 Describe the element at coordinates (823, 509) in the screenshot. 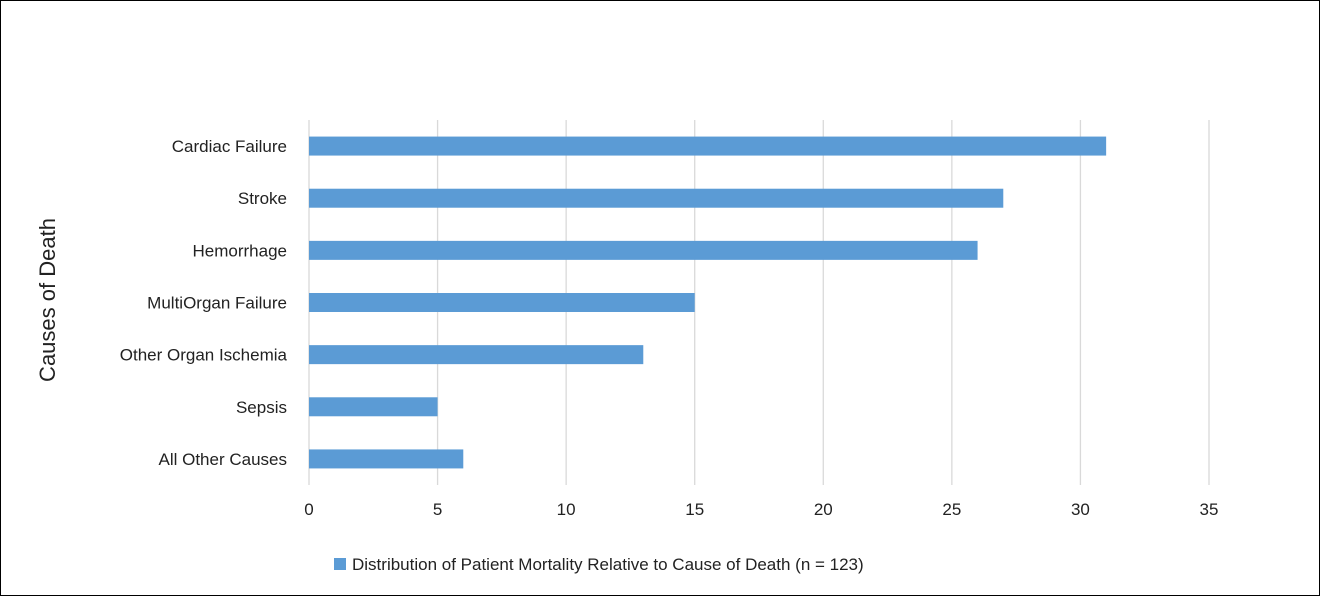

I see `x-tick-label: 20` at that location.